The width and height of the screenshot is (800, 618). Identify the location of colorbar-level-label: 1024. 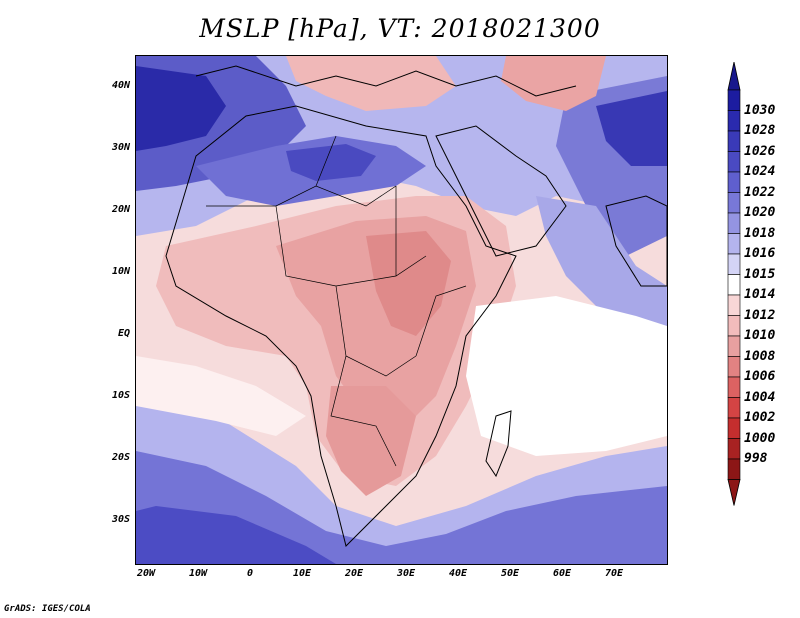
(760, 171).